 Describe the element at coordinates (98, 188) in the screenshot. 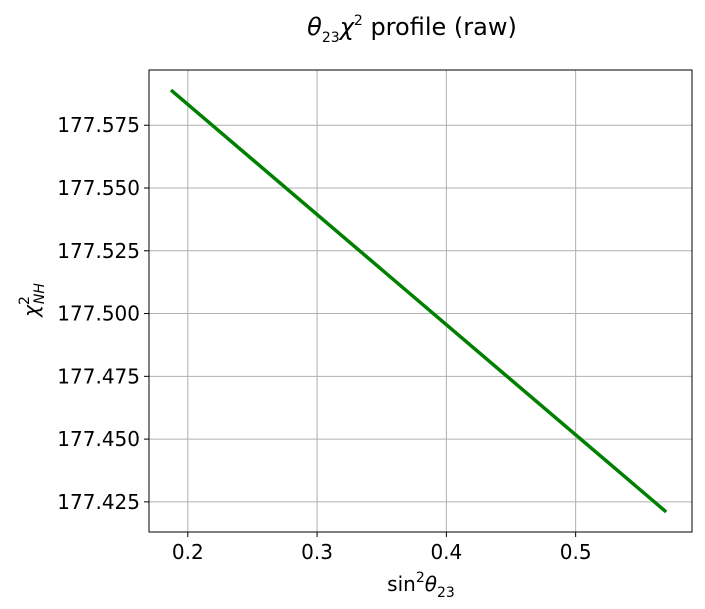

I see `y-tick-label: 177.550` at that location.